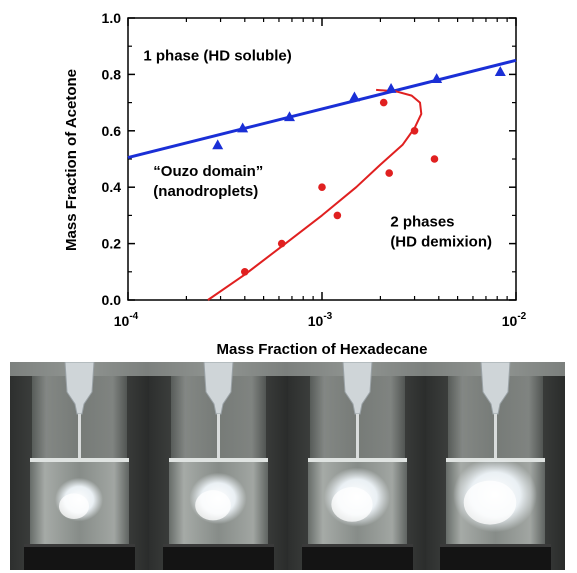 The height and width of the screenshot is (573, 577). I want to click on region-annotation: 1 phase (HD soluble), so click(217, 55).